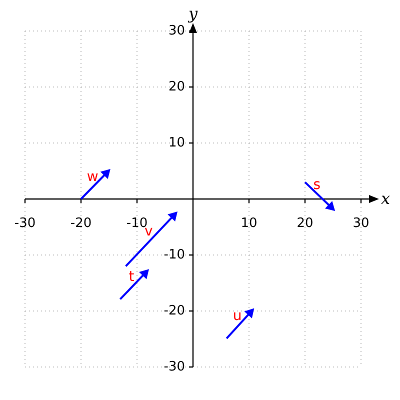  What do you see at coordinates (174, 366) in the screenshot?
I see `y-tick-label: -30` at bounding box center [174, 366].